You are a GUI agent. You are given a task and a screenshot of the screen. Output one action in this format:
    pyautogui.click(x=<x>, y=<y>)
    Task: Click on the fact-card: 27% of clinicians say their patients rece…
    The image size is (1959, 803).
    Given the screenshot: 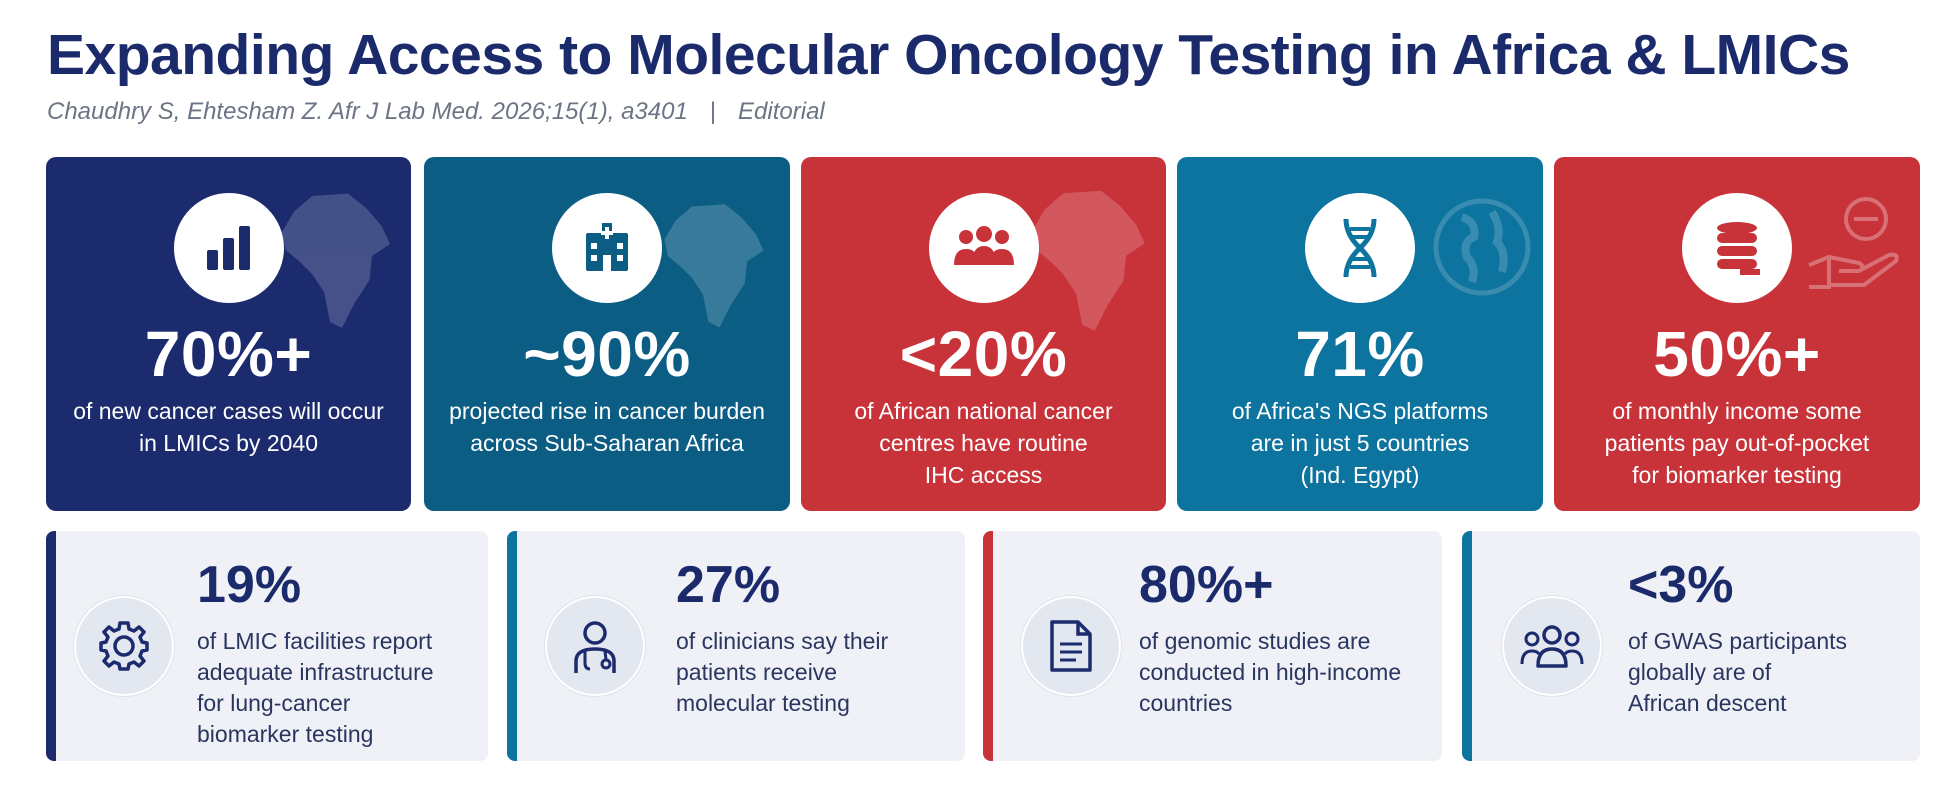 What is the action you would take?
    pyautogui.click(x=736, y=646)
    